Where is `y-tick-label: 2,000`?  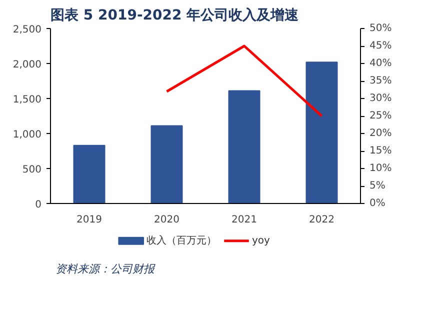 y-tick-label: 2,000 is located at coordinates (27, 65).